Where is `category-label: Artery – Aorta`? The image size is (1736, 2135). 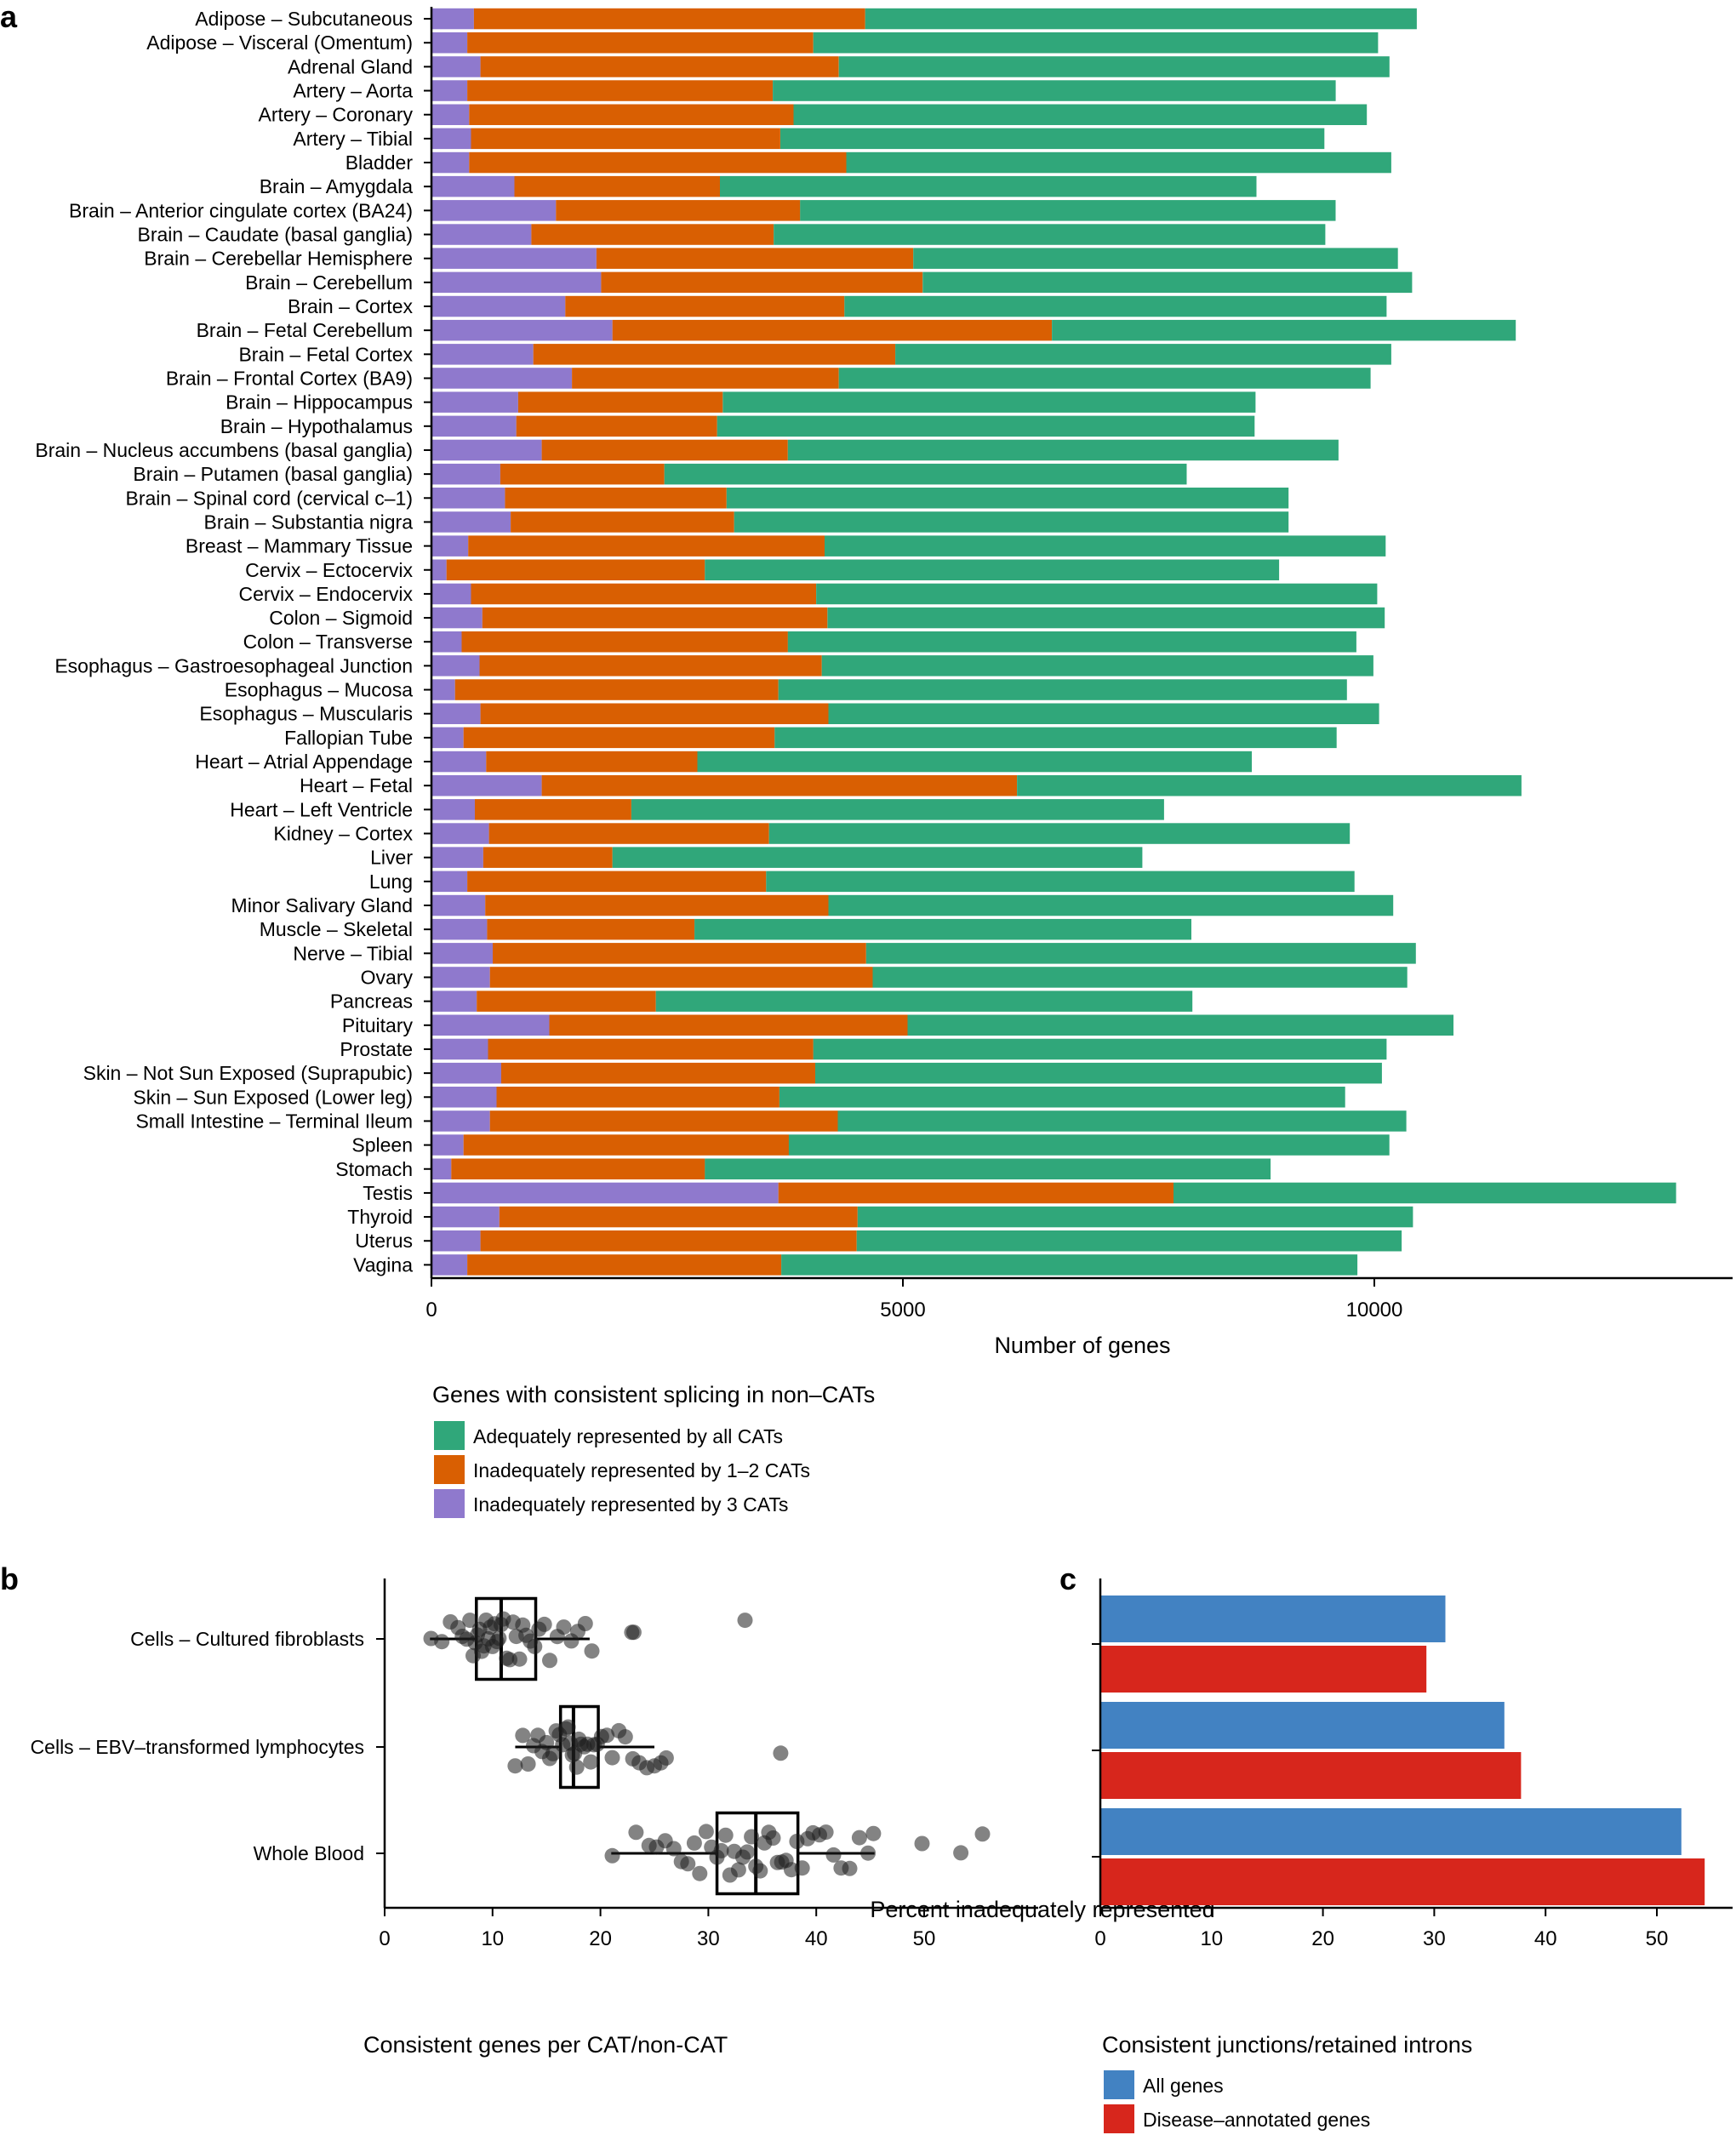 category-label: Artery – Aorta is located at coordinates (353, 91).